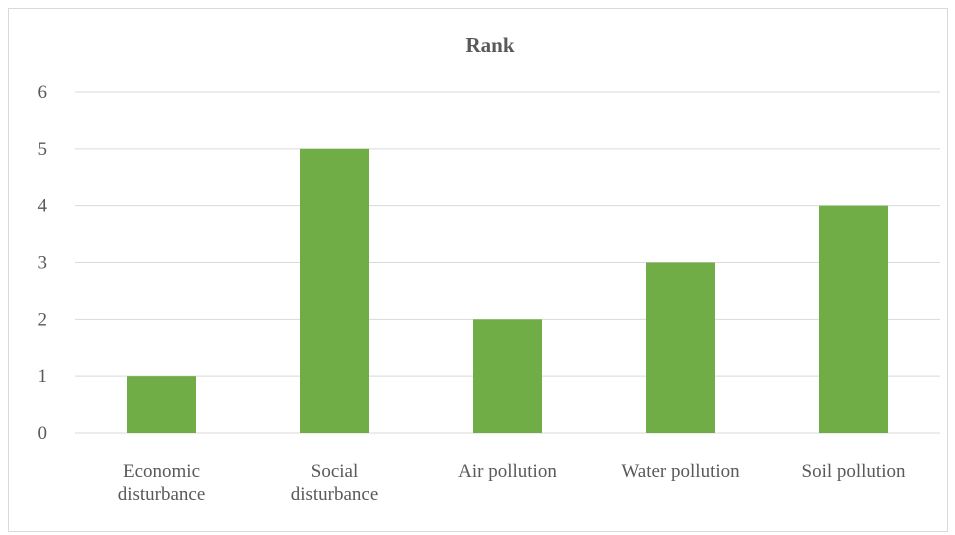 Image resolution: width=955 pixels, height=535 pixels. I want to click on y-tick-label: 6, so click(43, 92).